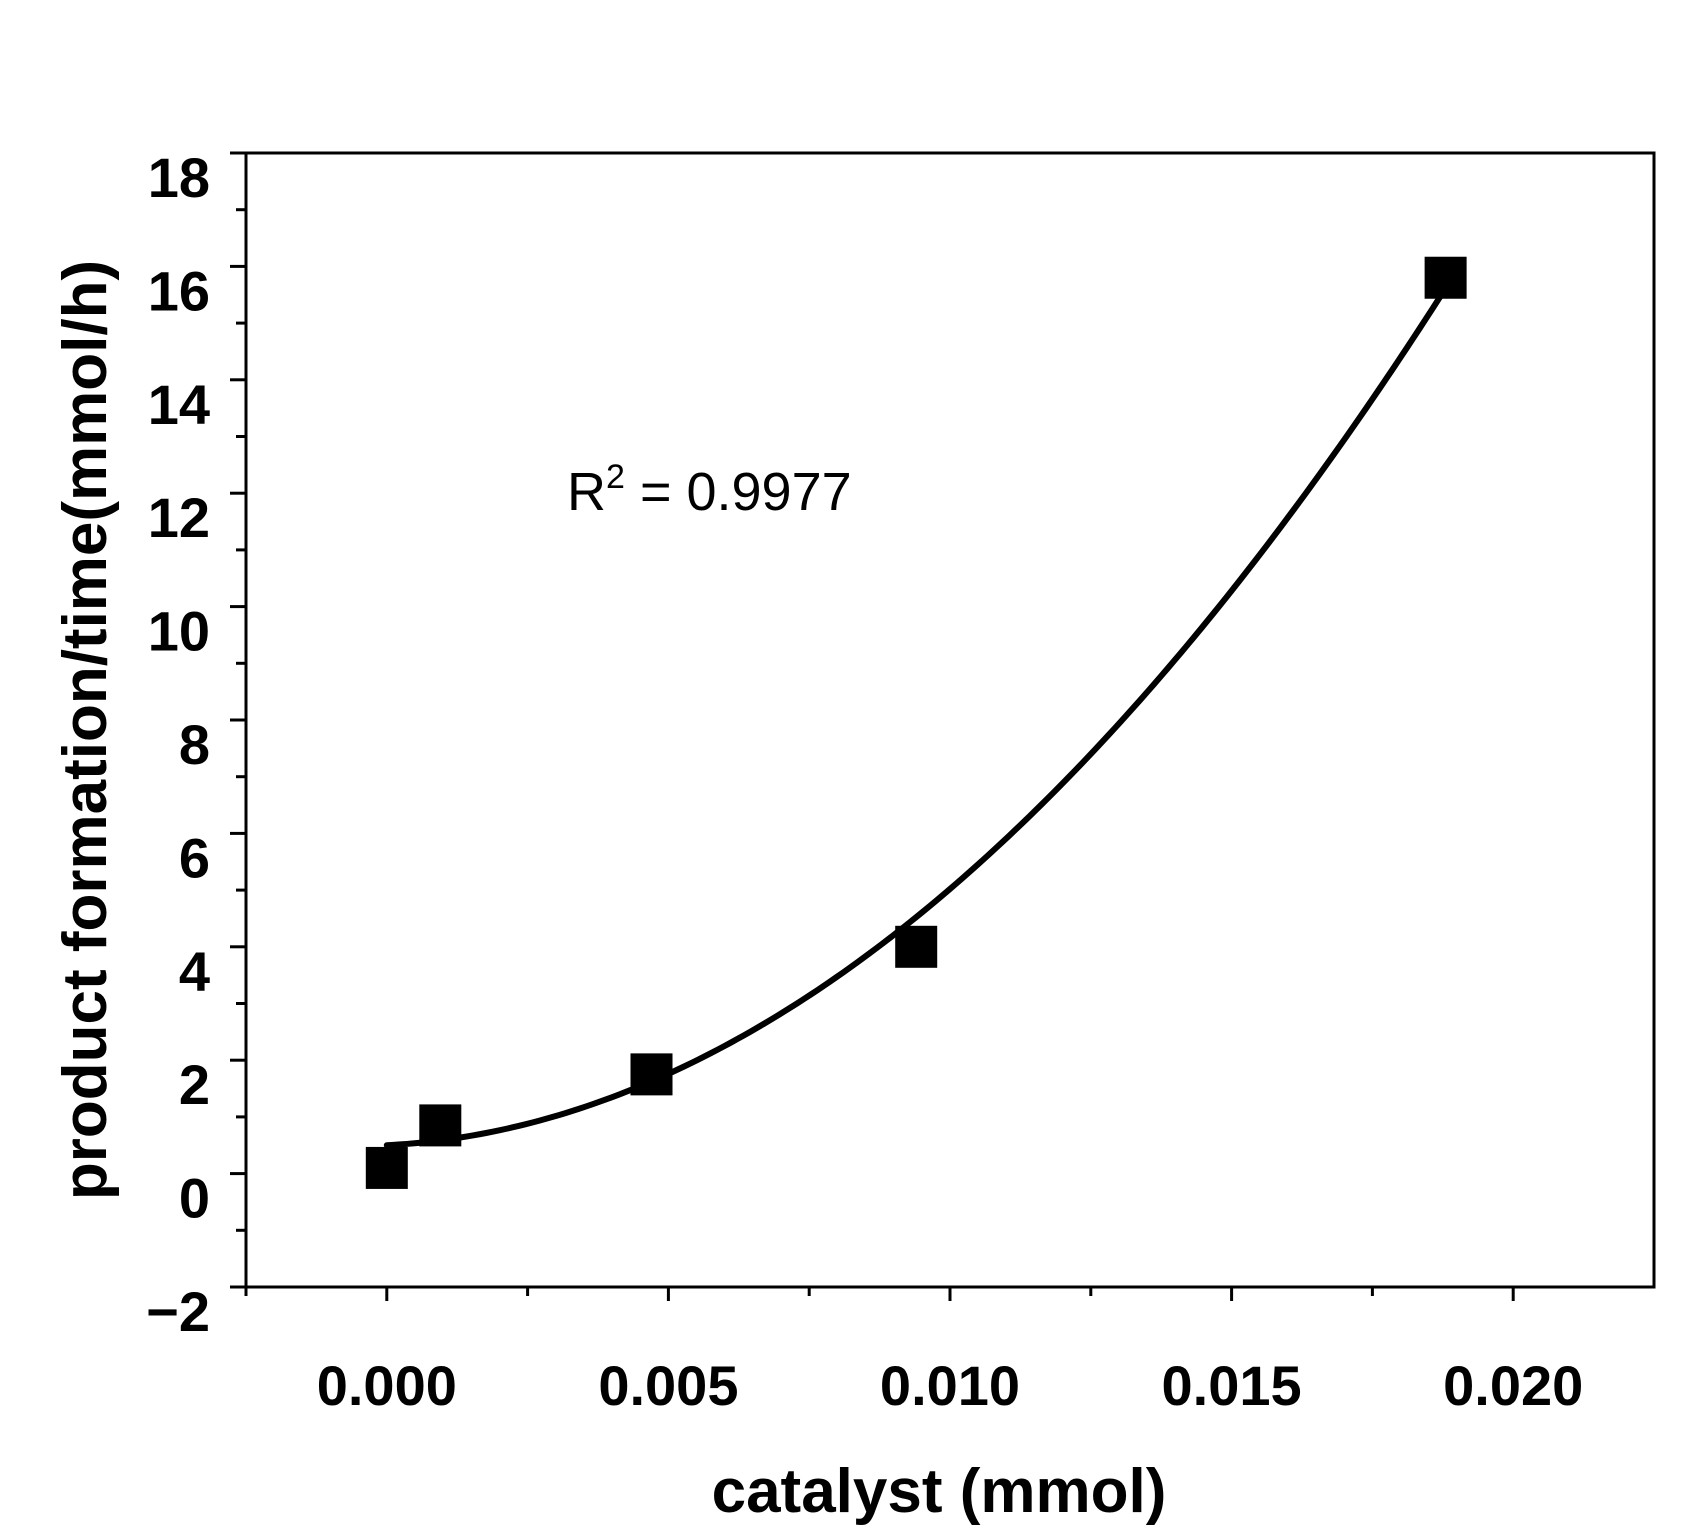 The height and width of the screenshot is (1536, 1682). Describe the element at coordinates (738, 492) in the screenshot. I see `r-squared-value: = 0.9977` at that location.